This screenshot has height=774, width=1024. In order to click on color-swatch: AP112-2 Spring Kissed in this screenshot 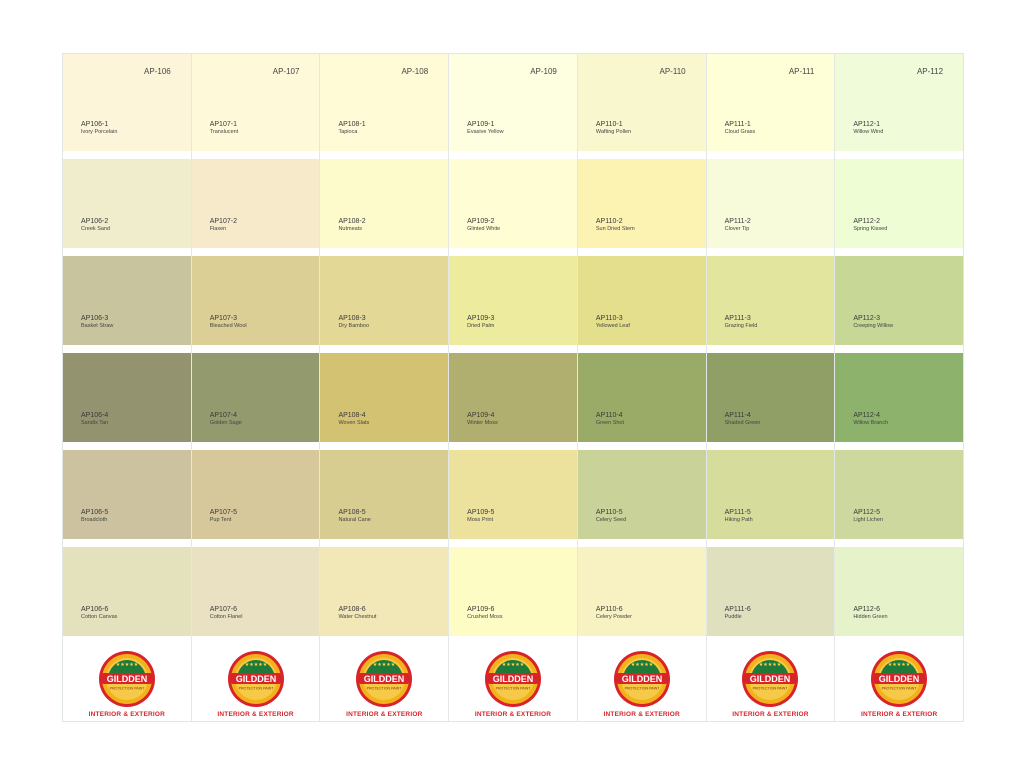, I will do `click(899, 203)`.